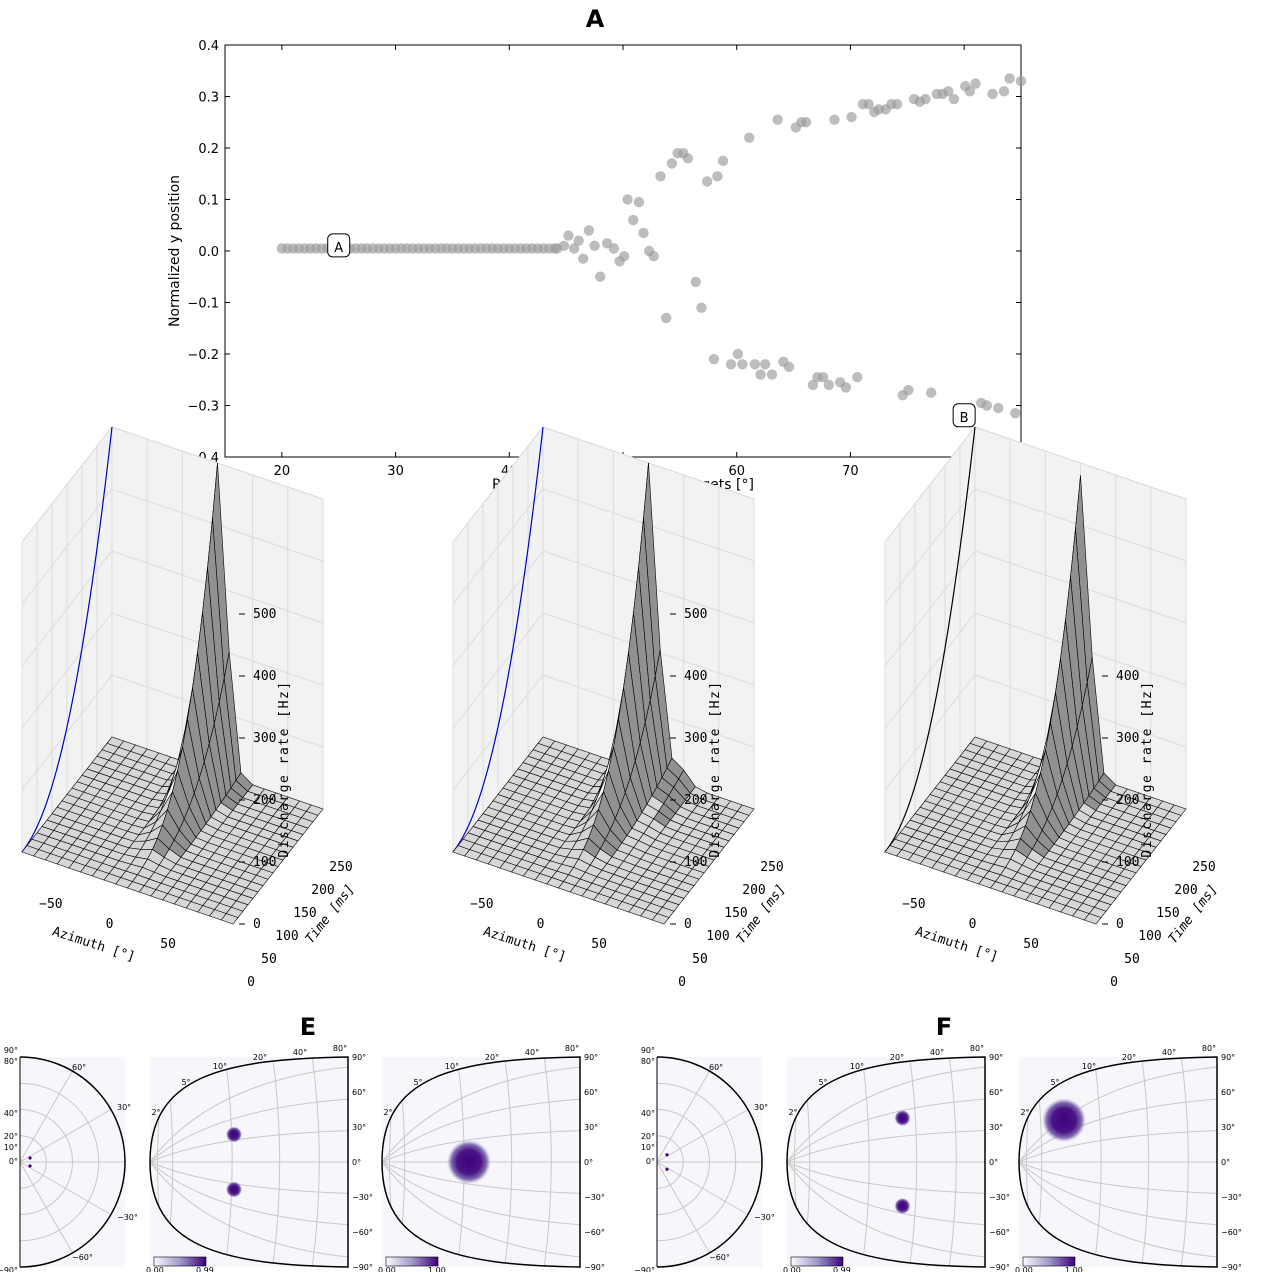 Image resolution: width=1273 pixels, height=1272 pixels. I want to click on x-tick-label: 70, so click(850, 471).